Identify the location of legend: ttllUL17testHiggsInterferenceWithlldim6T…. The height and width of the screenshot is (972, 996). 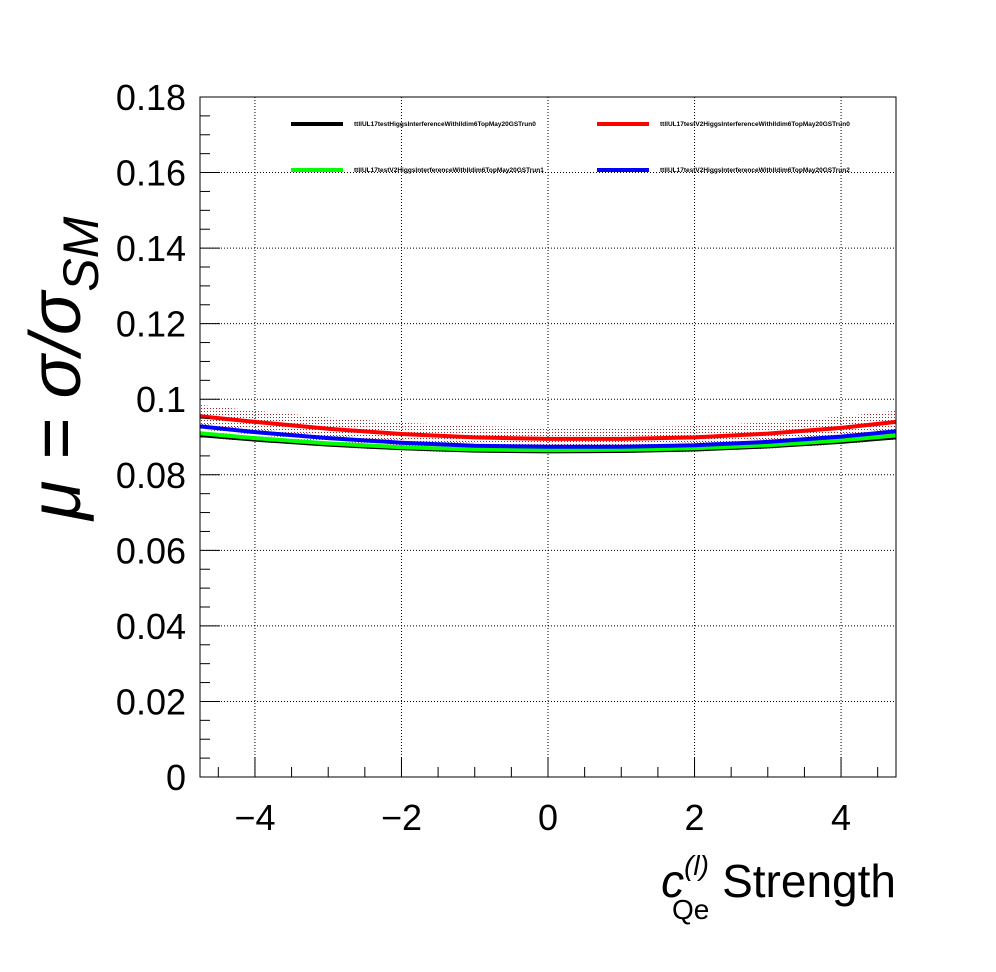
(570, 147).